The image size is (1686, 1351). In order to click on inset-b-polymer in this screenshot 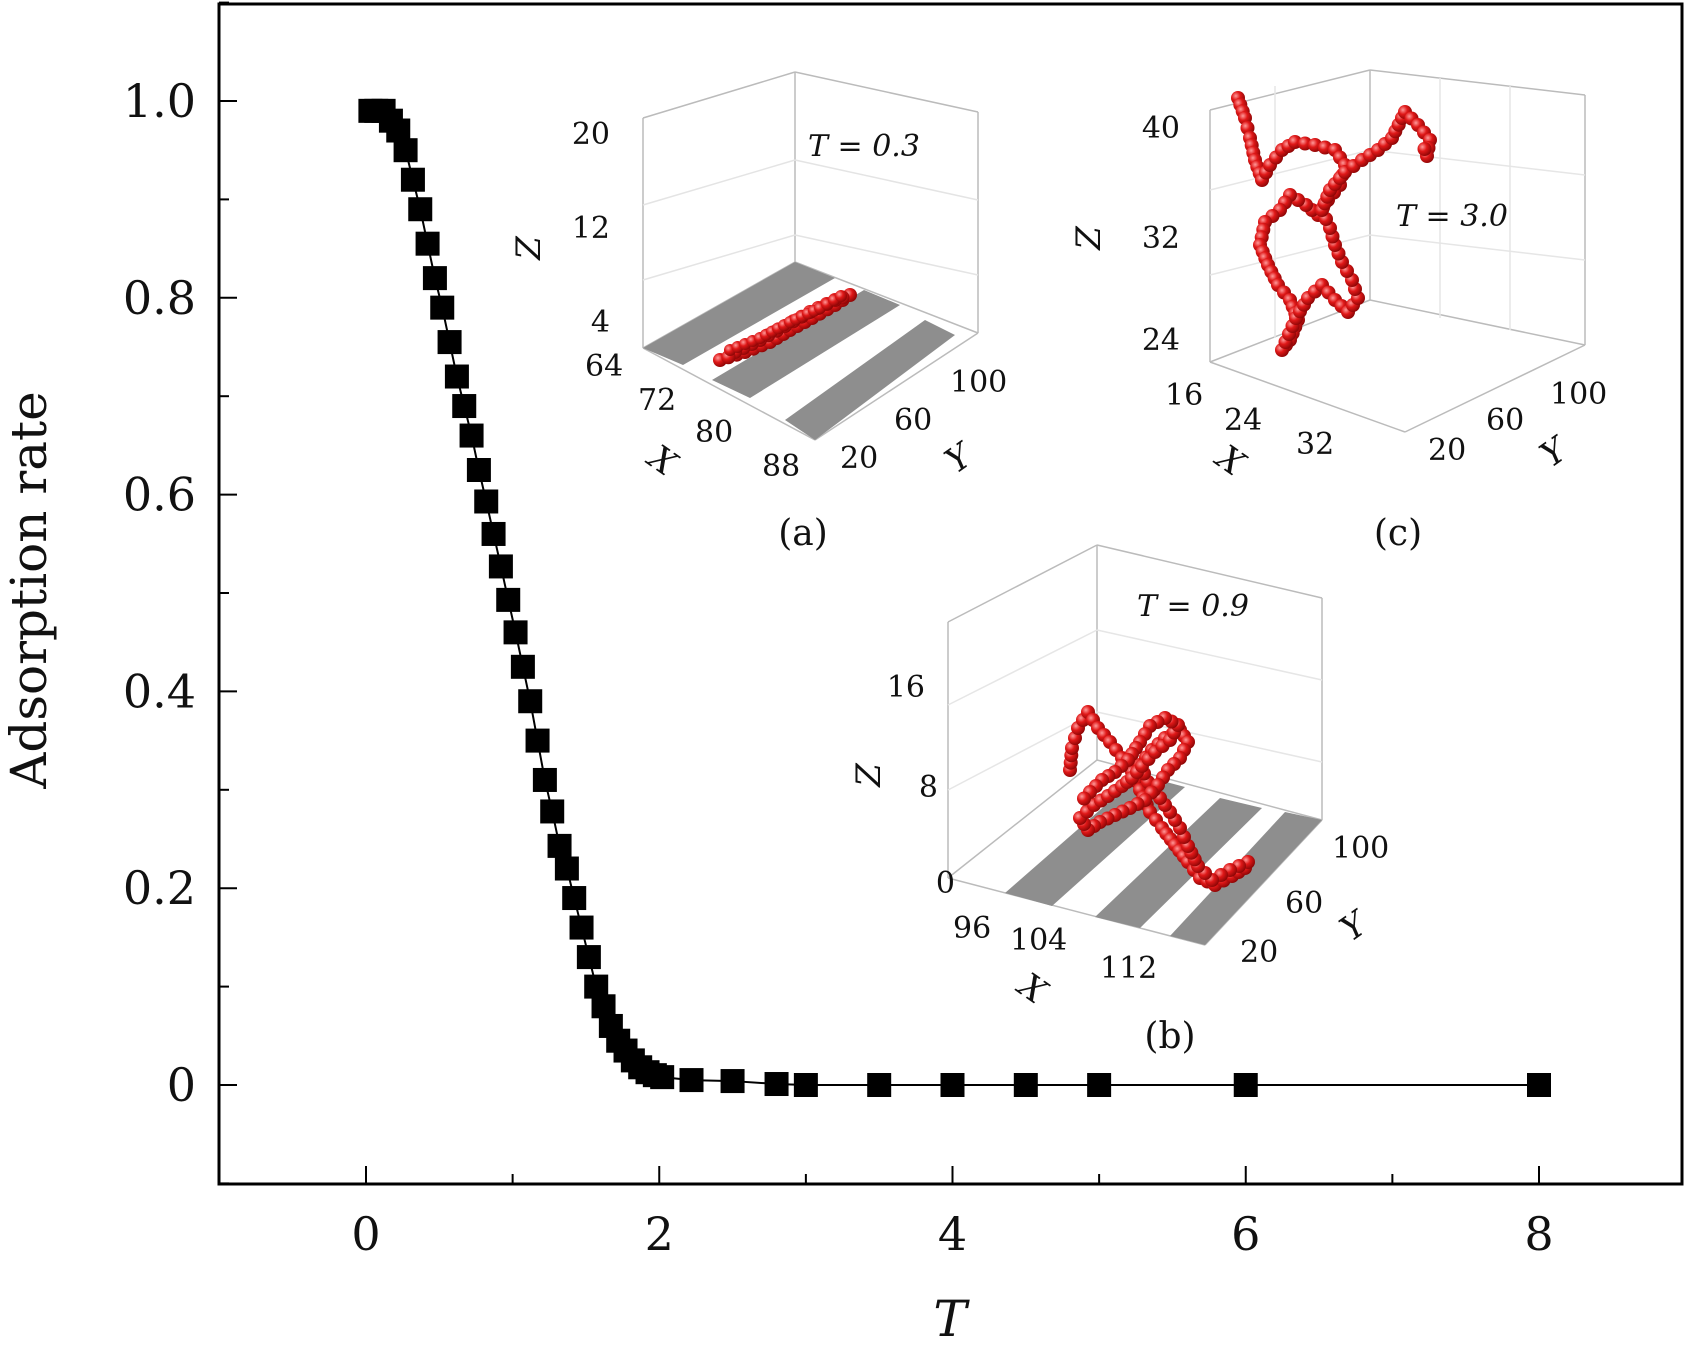, I will do `click(1159, 798)`.